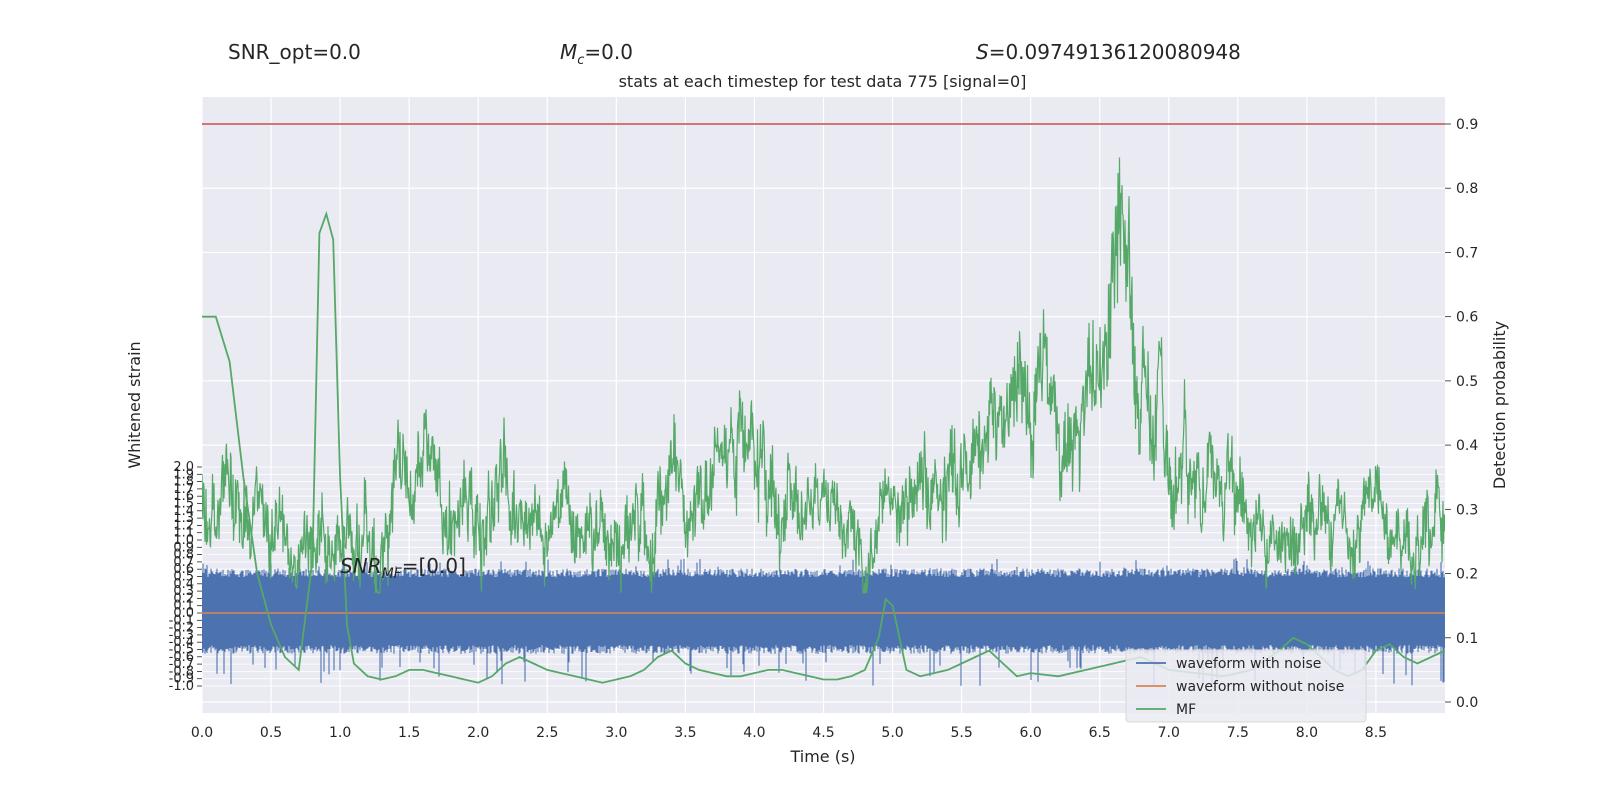  Describe the element at coordinates (202, 733) in the screenshot. I see `x-tick-label-0: 0.0` at that location.